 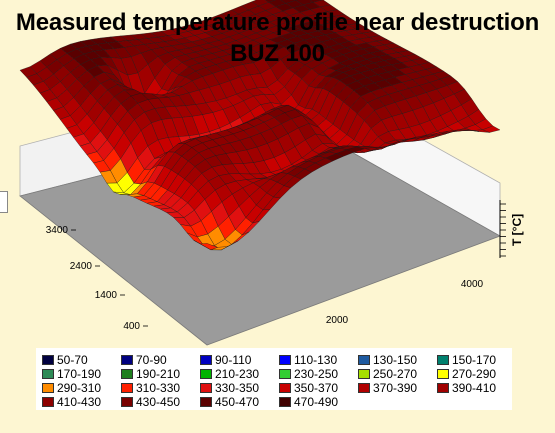 What do you see at coordinates (474, 374) in the screenshot?
I see `legend-label: 270-290` at bounding box center [474, 374].